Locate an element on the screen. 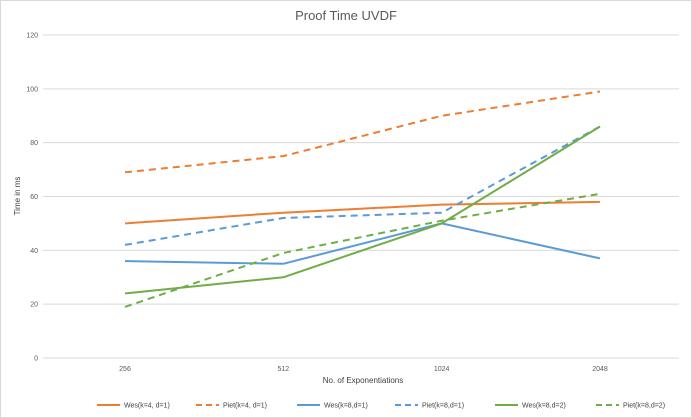  legend-label: Wes(k=8,d=1) is located at coordinates (346, 406).